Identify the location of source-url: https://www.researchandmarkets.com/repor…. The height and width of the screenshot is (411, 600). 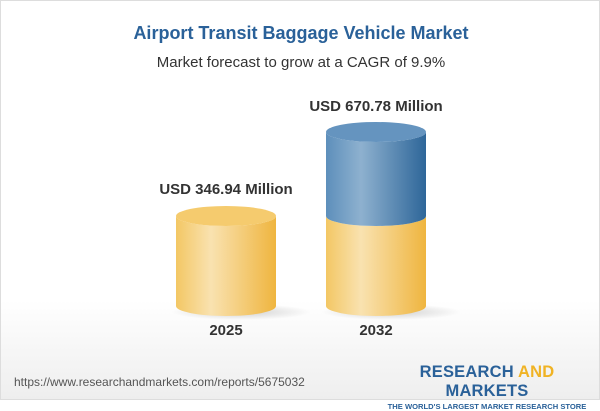
(159, 382).